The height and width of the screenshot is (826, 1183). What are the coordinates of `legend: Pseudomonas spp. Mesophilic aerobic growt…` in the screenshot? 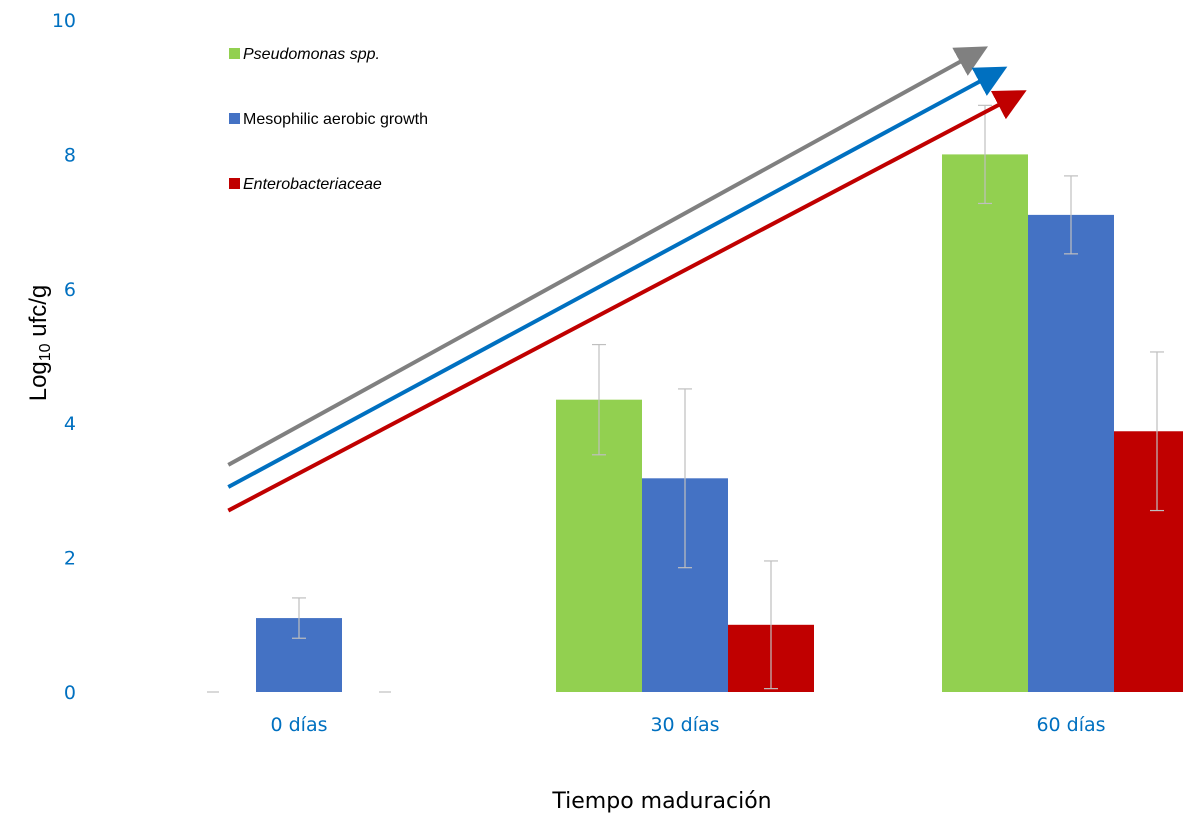 It's located at (328, 119).